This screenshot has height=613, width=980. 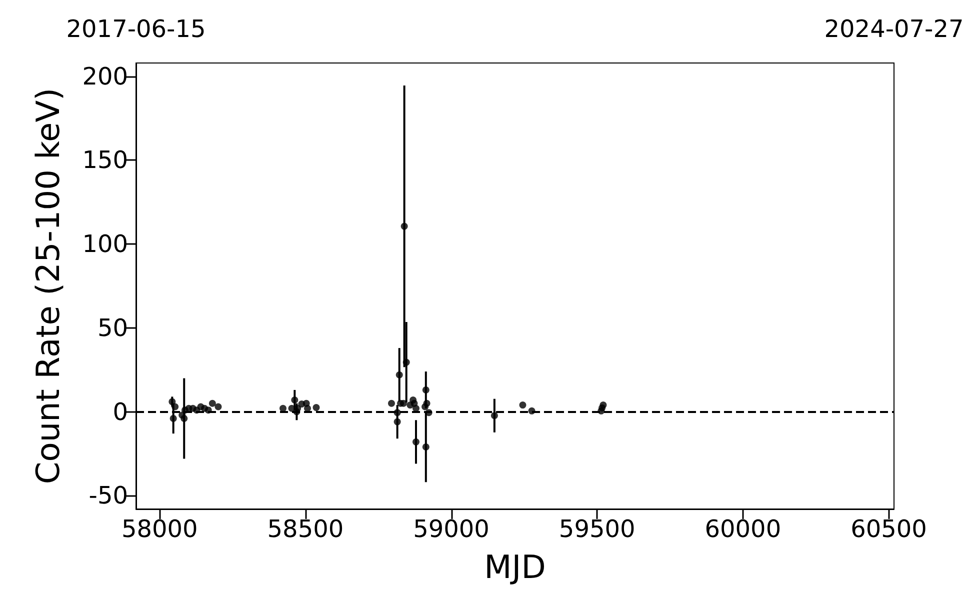 What do you see at coordinates (105, 160) in the screenshot?
I see `y-tick-label: 150` at bounding box center [105, 160].